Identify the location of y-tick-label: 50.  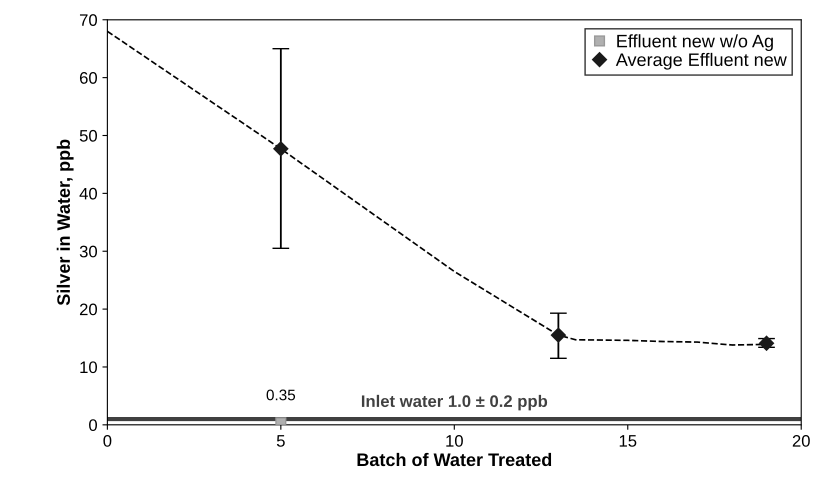
(89, 136).